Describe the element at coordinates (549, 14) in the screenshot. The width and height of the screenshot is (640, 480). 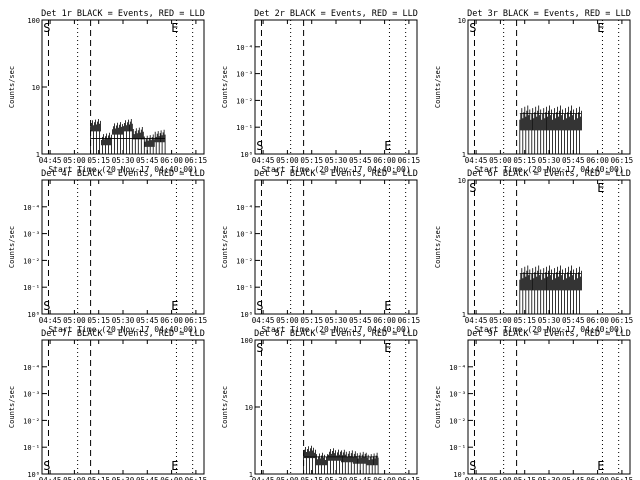
I see `panel-title: Det 3r BLACK = Events, RED = LLD` at that location.